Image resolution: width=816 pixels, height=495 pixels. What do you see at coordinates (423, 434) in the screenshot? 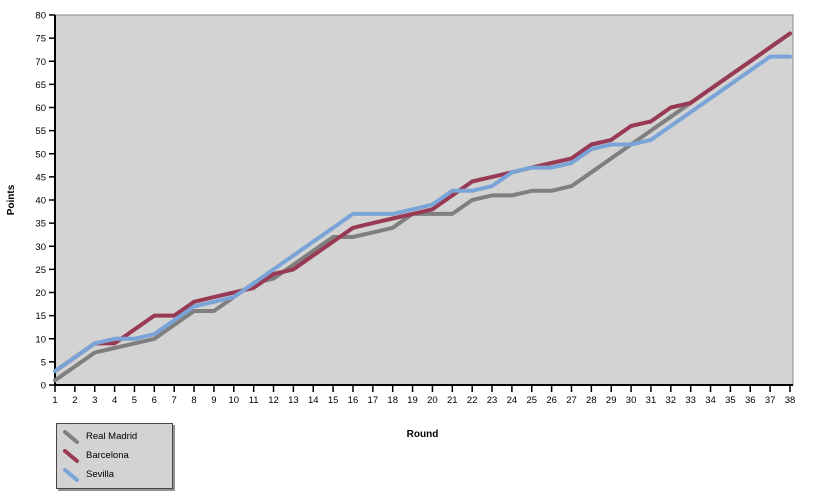
I see `x-axis-title: Round` at bounding box center [423, 434].